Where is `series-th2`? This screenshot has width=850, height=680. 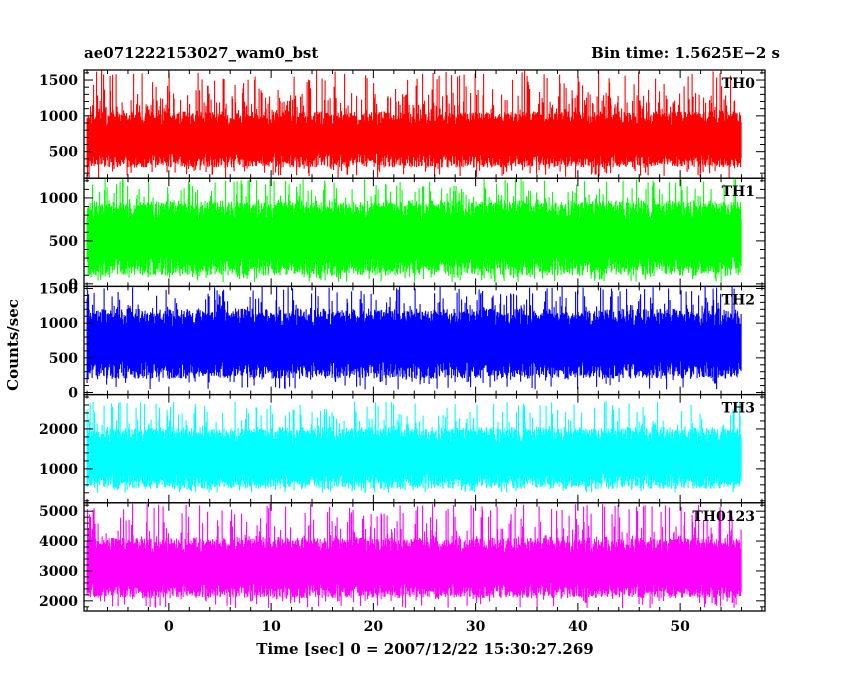 series-th2 is located at coordinates (414, 338).